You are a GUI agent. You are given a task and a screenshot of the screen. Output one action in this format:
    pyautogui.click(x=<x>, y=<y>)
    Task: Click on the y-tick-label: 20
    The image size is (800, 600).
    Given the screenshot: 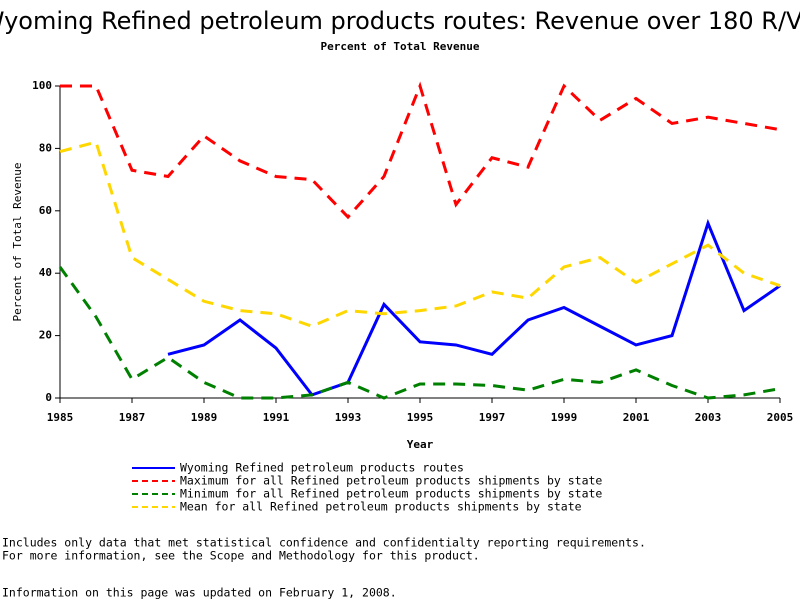 What is the action you would take?
    pyautogui.click(x=45, y=335)
    